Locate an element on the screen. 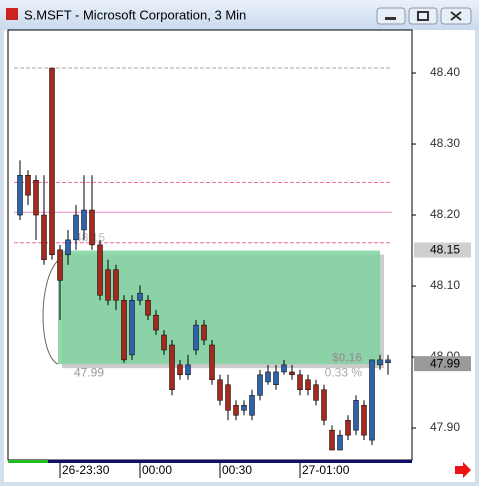 The image size is (479, 491). x-tick-label: 00:00 is located at coordinates (157, 470).